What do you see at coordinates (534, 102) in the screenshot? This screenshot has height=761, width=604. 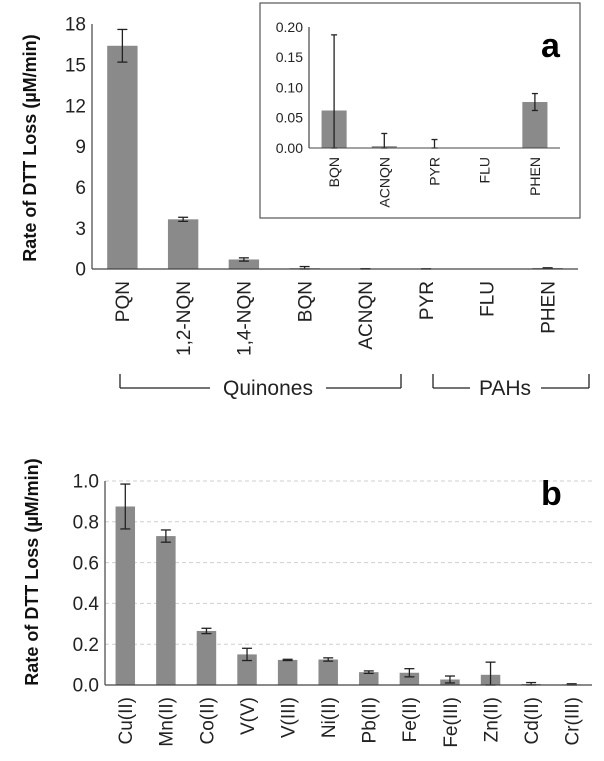 I see `inset-errorbar-phen` at bounding box center [534, 102].